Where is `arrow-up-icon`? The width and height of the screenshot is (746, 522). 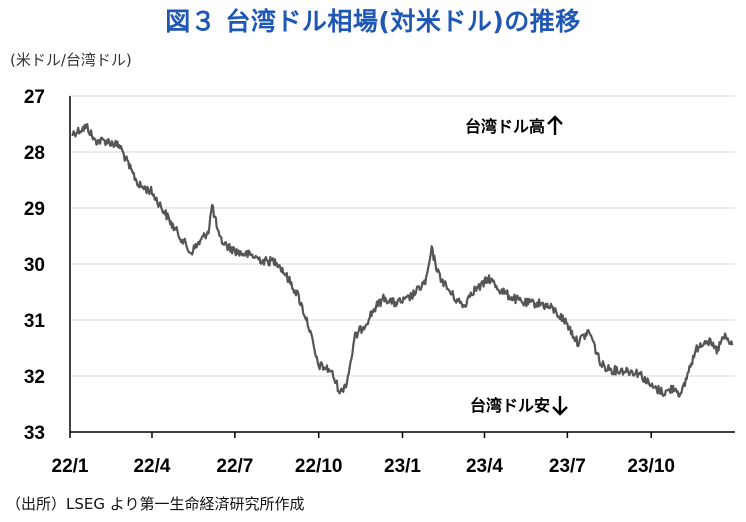 arrow-up-icon is located at coordinates (555, 125).